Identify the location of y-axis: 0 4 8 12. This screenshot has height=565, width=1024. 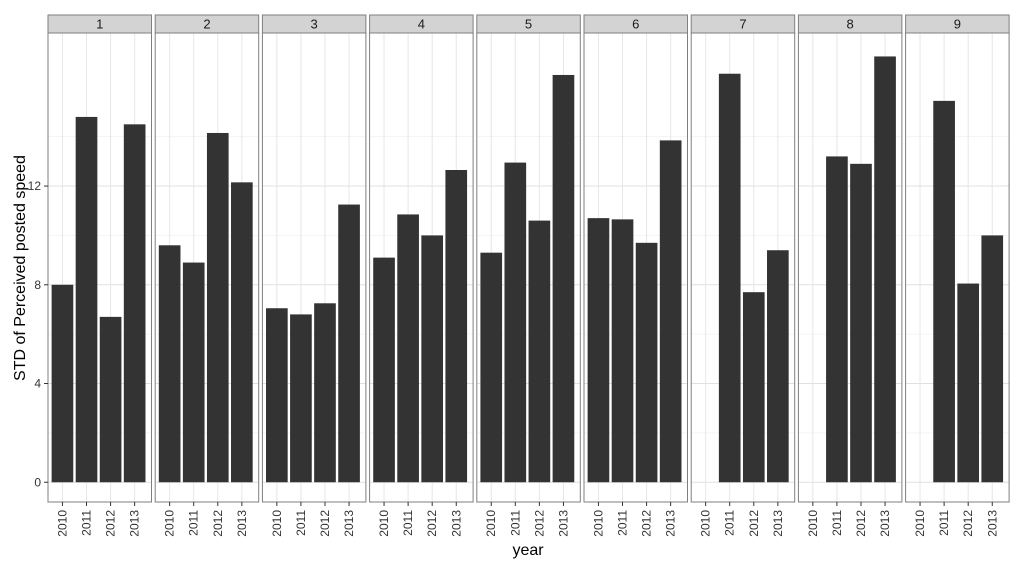
(38, 334).